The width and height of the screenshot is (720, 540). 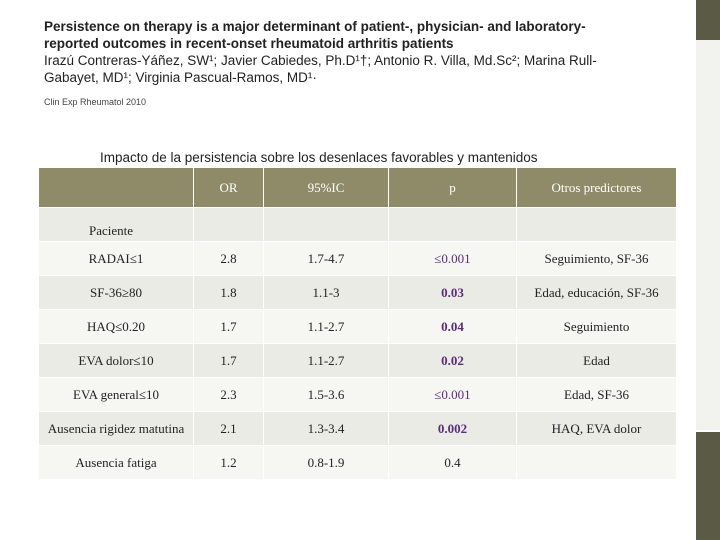 I want to click on row-otros, so click(x=596, y=462).